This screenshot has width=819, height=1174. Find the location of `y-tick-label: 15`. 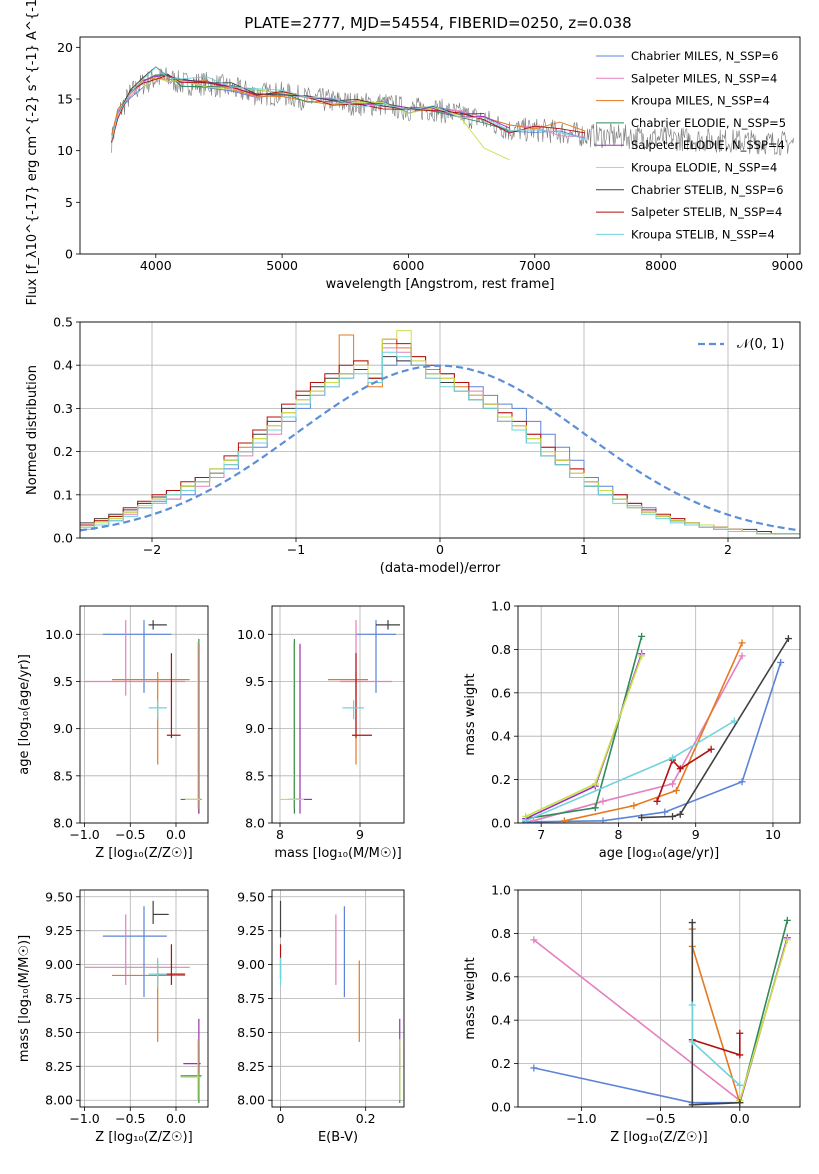

y-tick-label: 15 is located at coordinates (65, 99).